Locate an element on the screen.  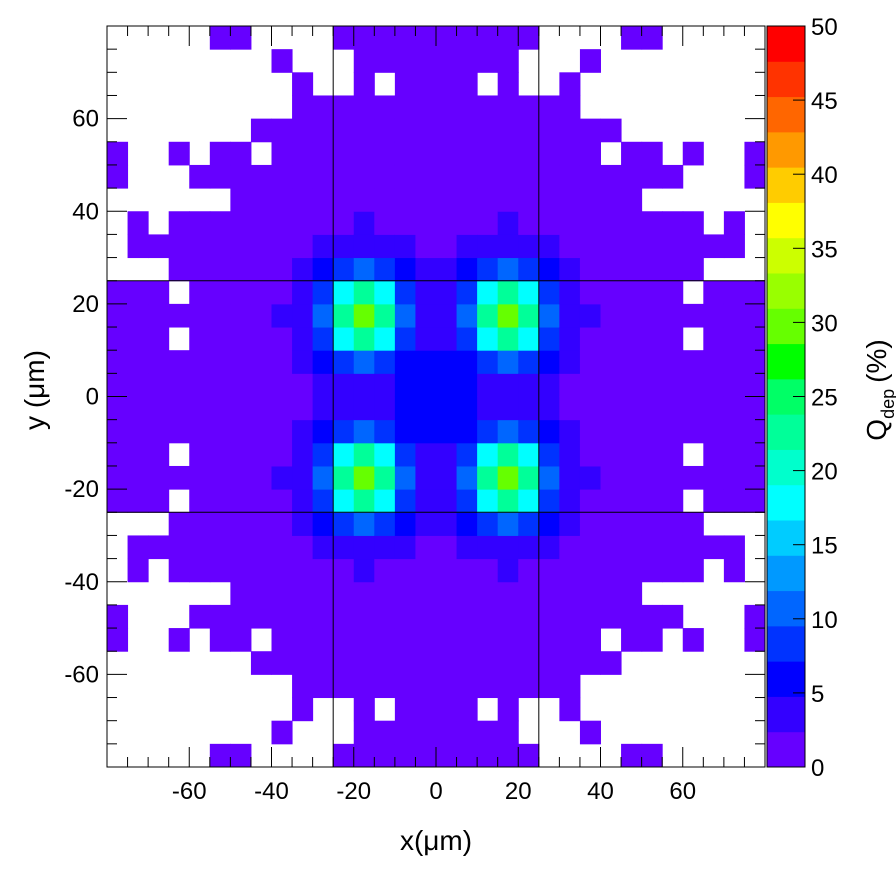
z-tick-label: 10 is located at coordinates (824, 620).